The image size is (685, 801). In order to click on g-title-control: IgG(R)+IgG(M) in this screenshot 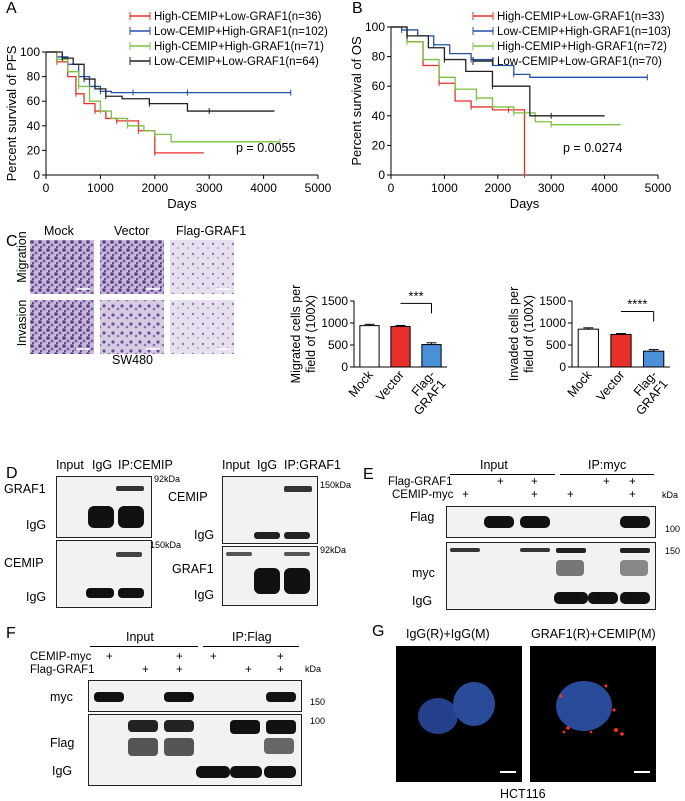, I will do `click(448, 634)`.